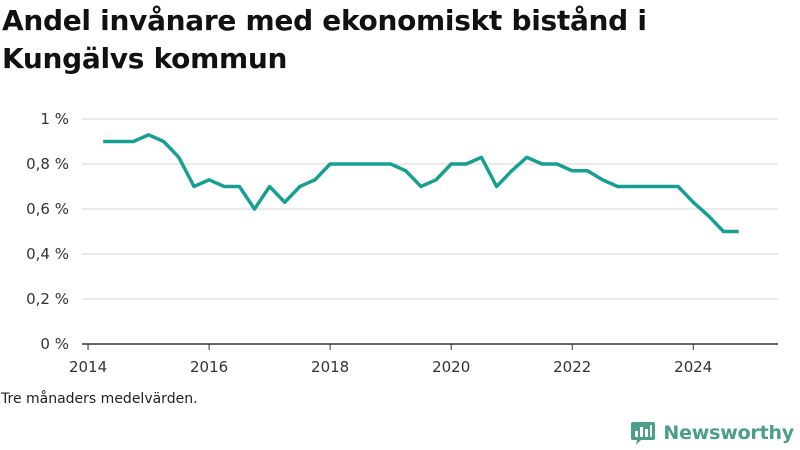  Describe the element at coordinates (430, 346) in the screenshot. I see `x-axis` at that location.